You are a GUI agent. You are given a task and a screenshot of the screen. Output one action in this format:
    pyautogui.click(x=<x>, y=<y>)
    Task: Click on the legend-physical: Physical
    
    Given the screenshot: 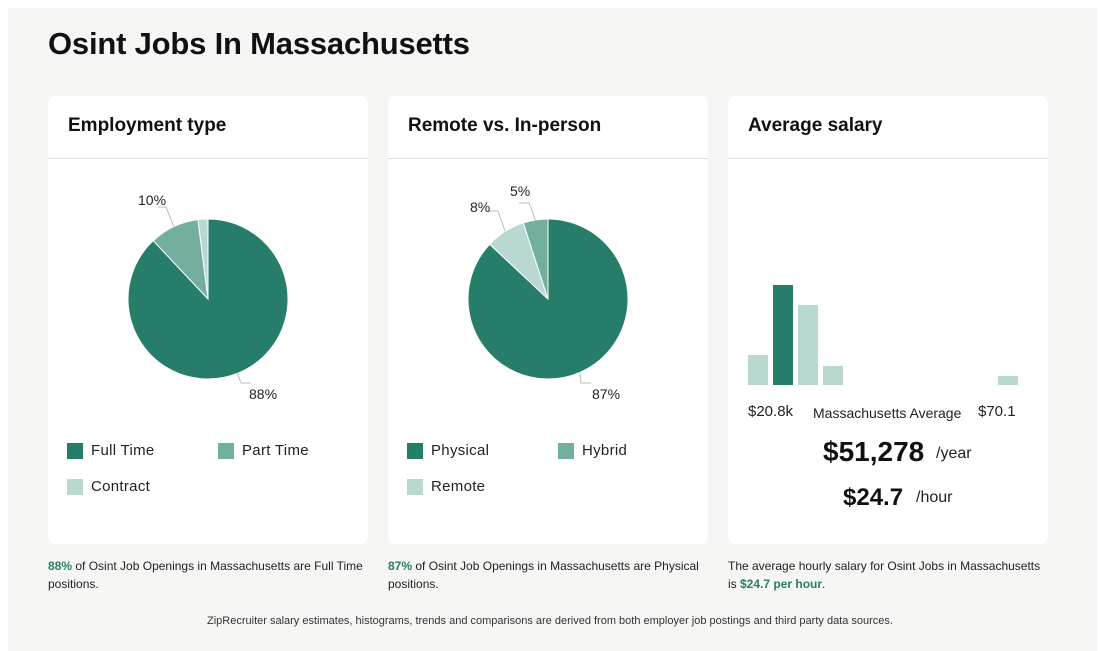 What is the action you would take?
    pyautogui.click(x=448, y=450)
    